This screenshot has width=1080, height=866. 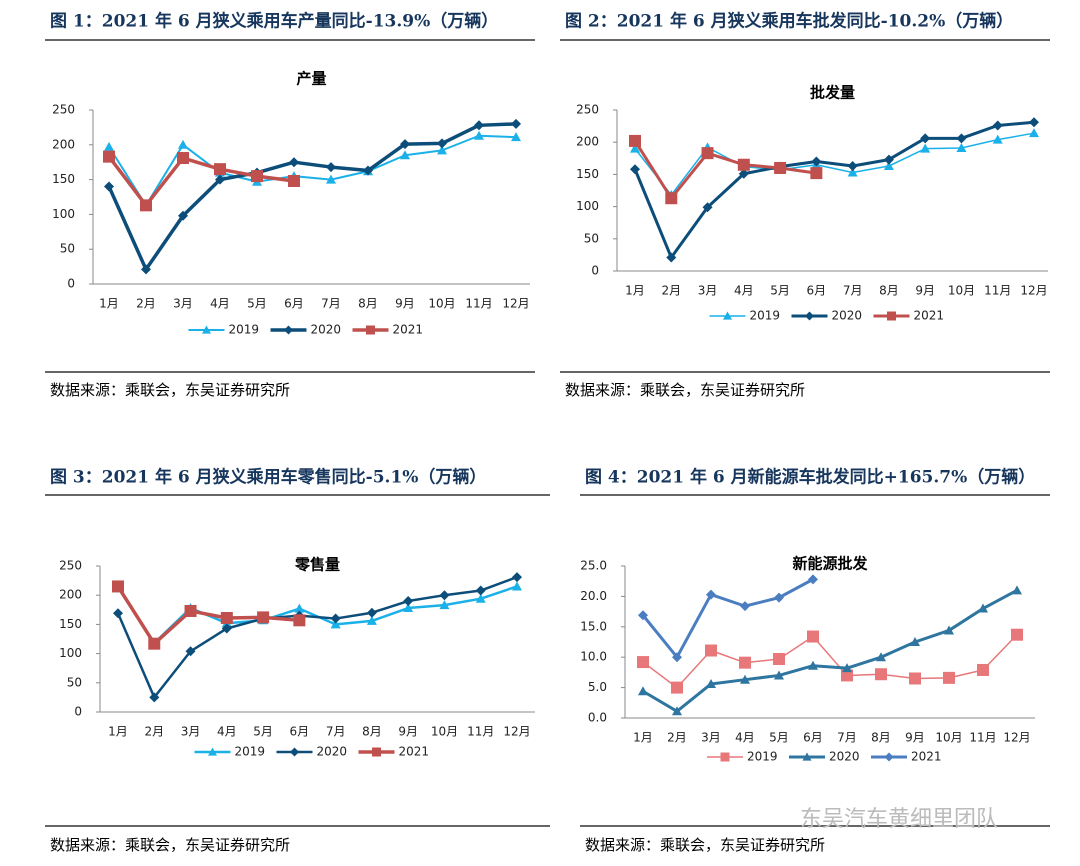 I want to click on figure-caption: 图 4：2021 年 6 月新能源车批发同比+165.7%（万辆）, so click(x=810, y=477).